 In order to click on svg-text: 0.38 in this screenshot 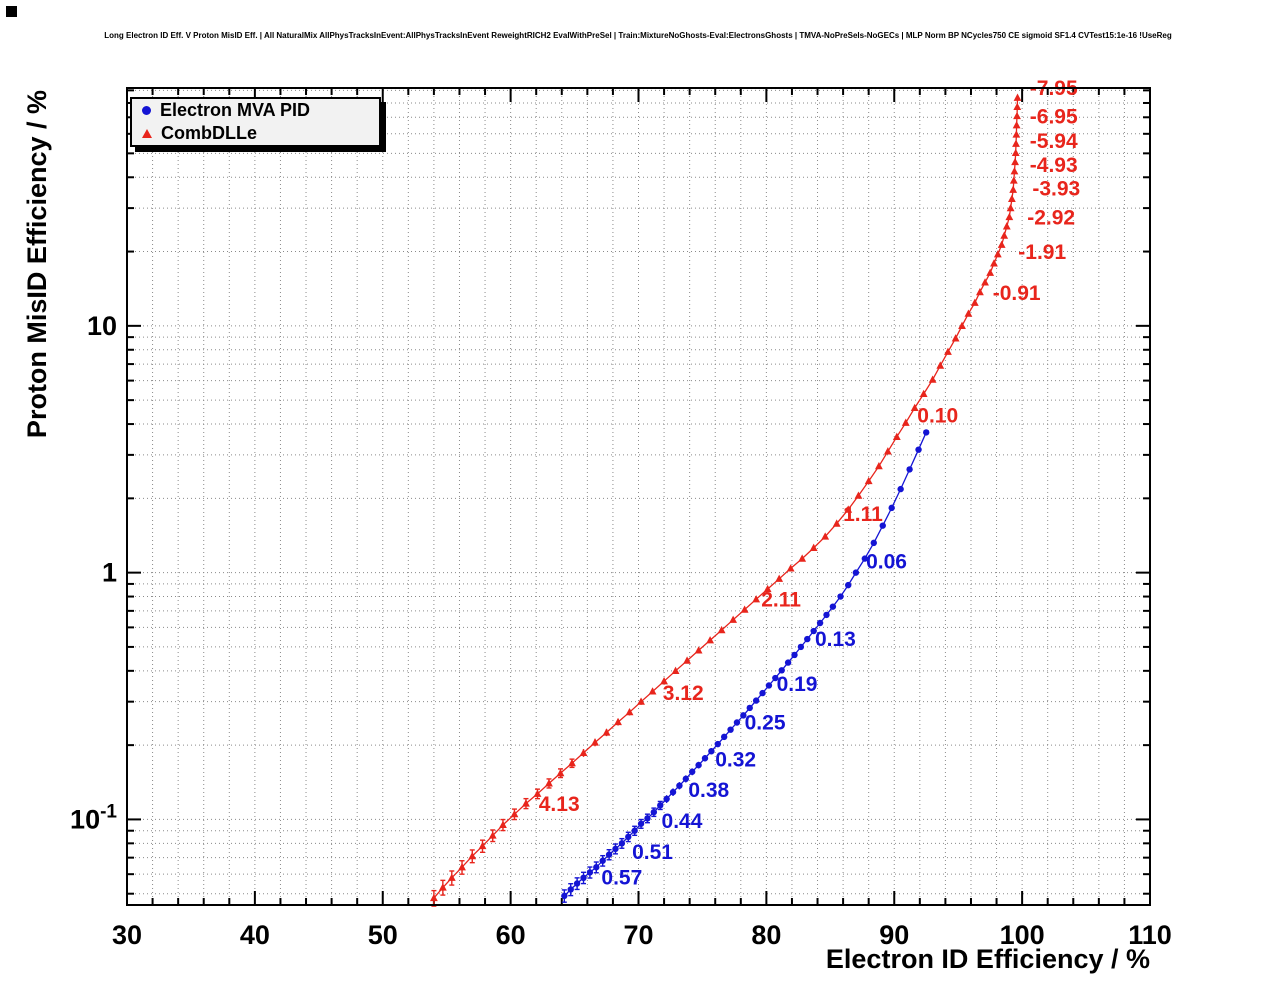, I will do `click(708, 790)`.